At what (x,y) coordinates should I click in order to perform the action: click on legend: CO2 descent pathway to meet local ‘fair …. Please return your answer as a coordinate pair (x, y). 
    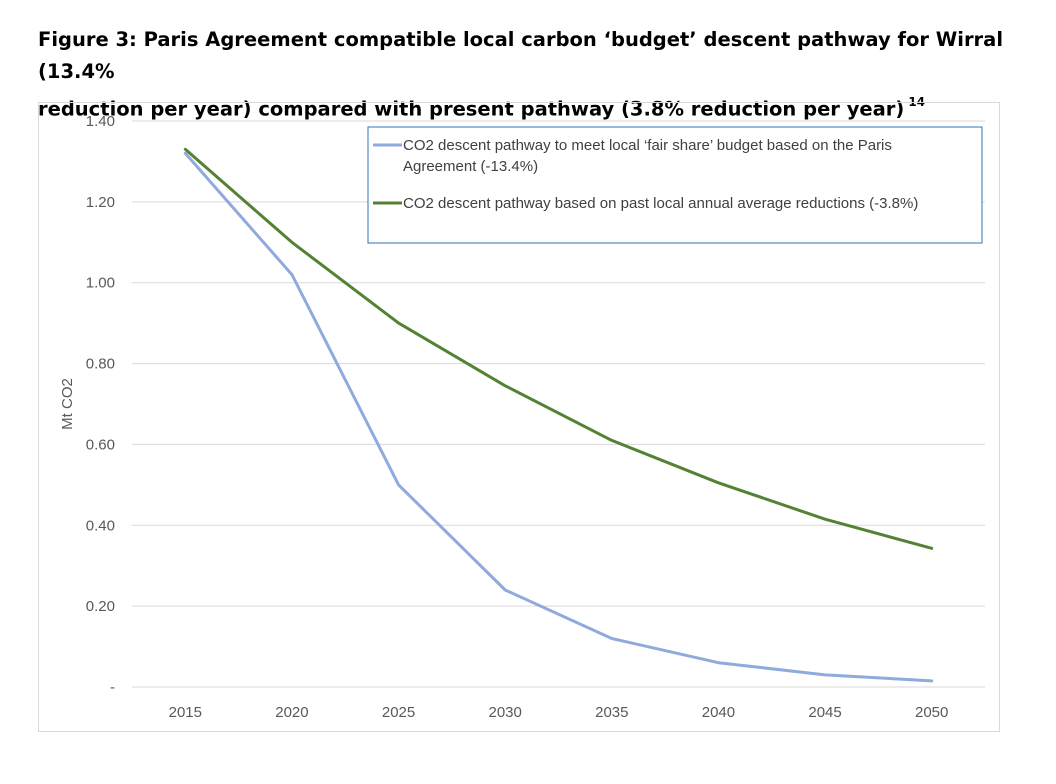
    Looking at the image, I should click on (675, 185).